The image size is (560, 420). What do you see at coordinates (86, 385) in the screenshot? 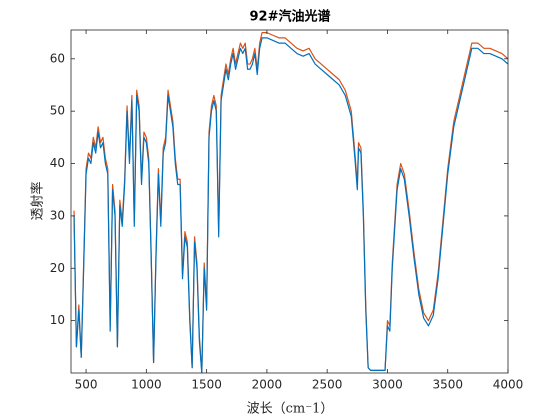
I see `x-tick-label: 500` at bounding box center [86, 385].